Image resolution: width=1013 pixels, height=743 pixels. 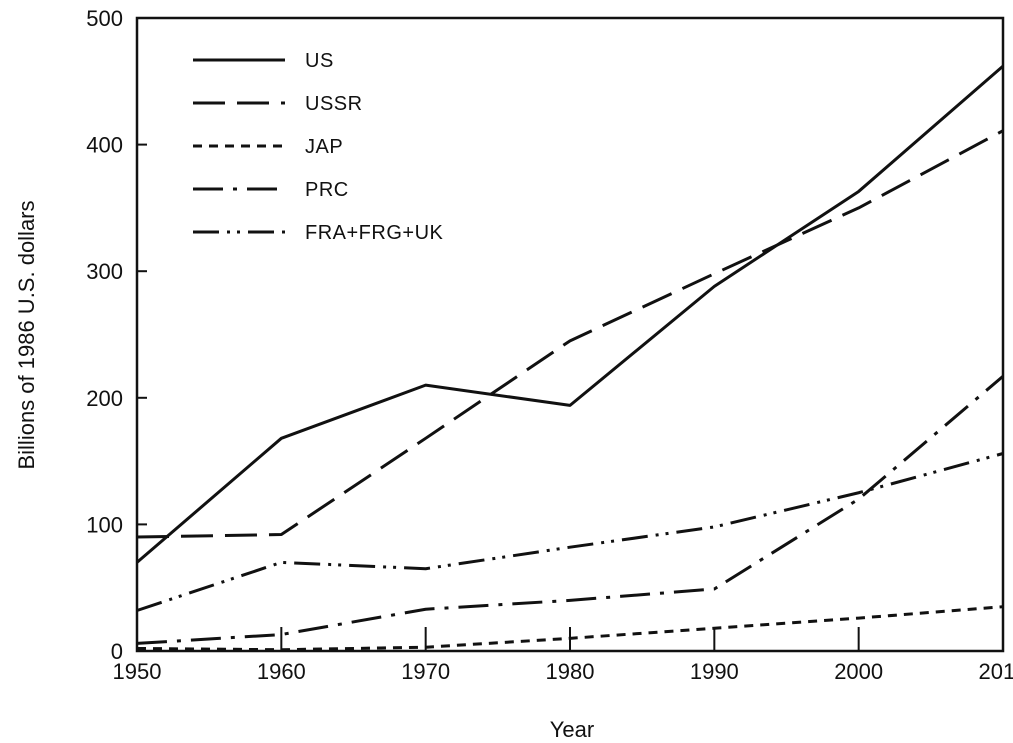 What do you see at coordinates (327, 190) in the screenshot?
I see `legend-label-prc: PRC` at bounding box center [327, 190].